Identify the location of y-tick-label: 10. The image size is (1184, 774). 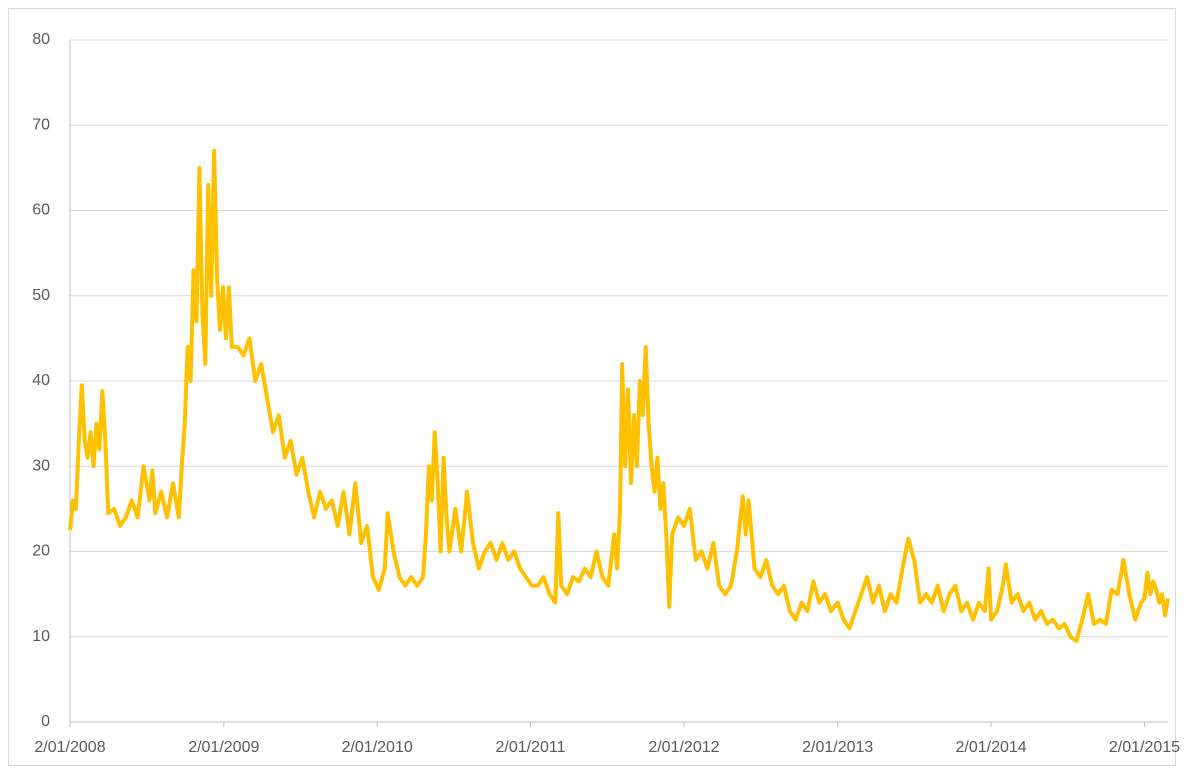
(41, 636).